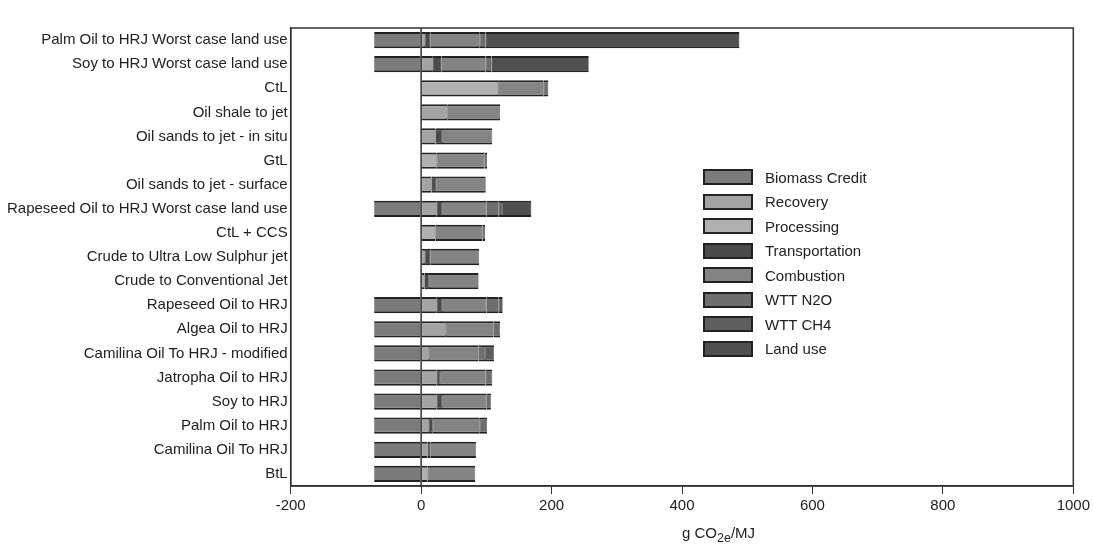  I want to click on legend-label: WTT CH4, so click(798, 324).